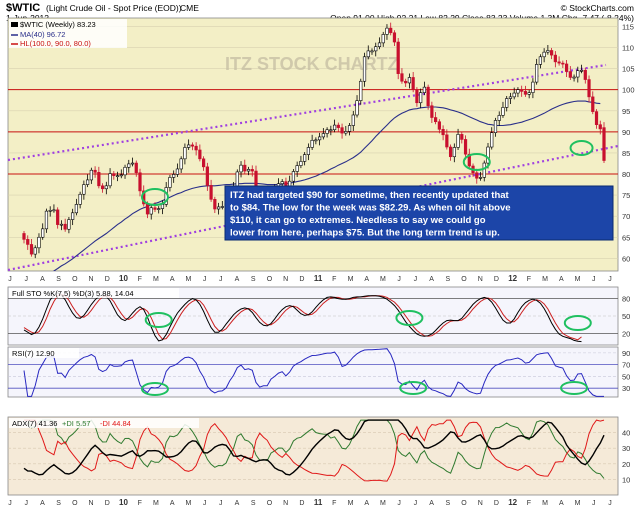 The image size is (640, 510). I want to click on price-tick-label: 85, so click(626, 153).